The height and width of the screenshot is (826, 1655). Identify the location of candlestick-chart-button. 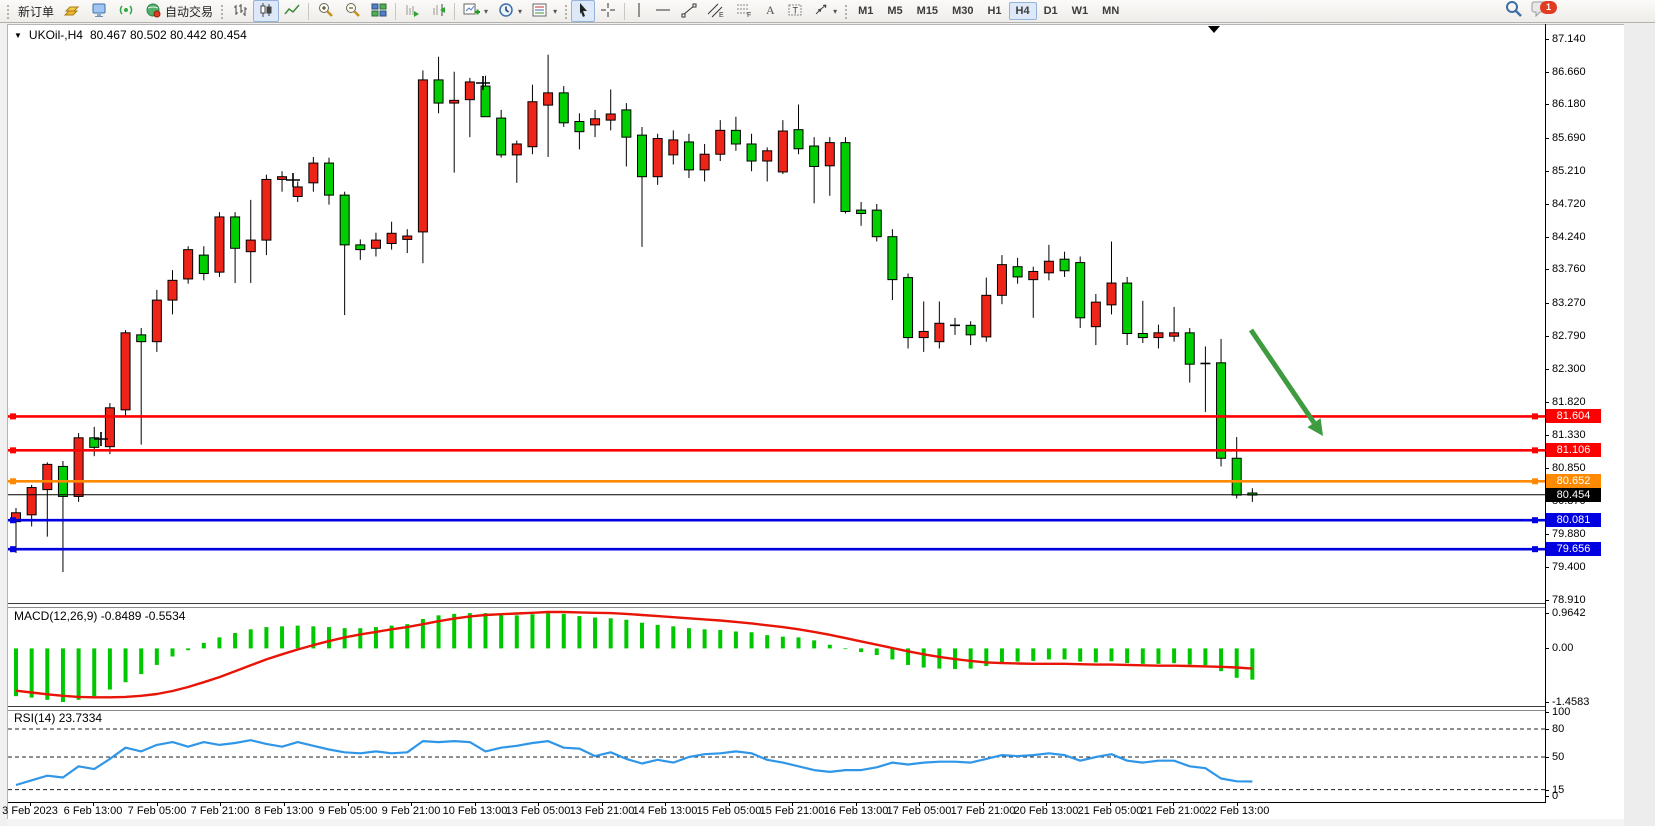
(266, 11).